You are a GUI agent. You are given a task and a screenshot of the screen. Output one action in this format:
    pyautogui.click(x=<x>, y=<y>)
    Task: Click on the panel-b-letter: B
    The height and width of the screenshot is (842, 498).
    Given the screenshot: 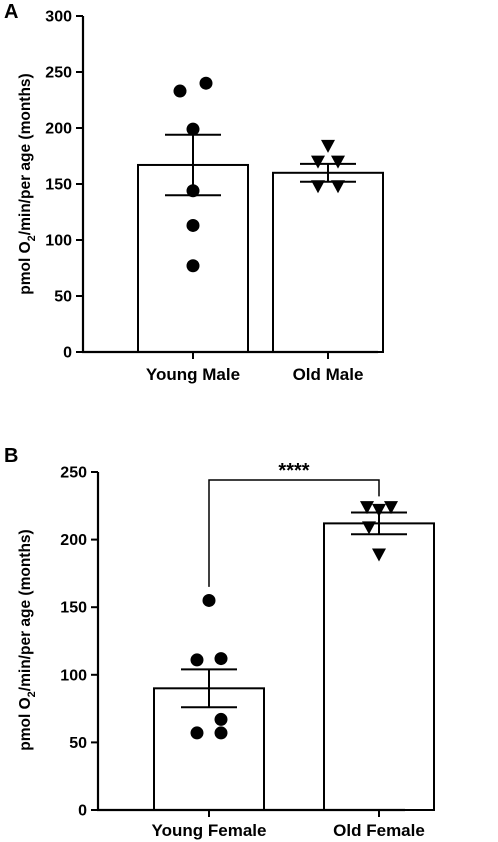 What is the action you would take?
    pyautogui.click(x=11, y=456)
    